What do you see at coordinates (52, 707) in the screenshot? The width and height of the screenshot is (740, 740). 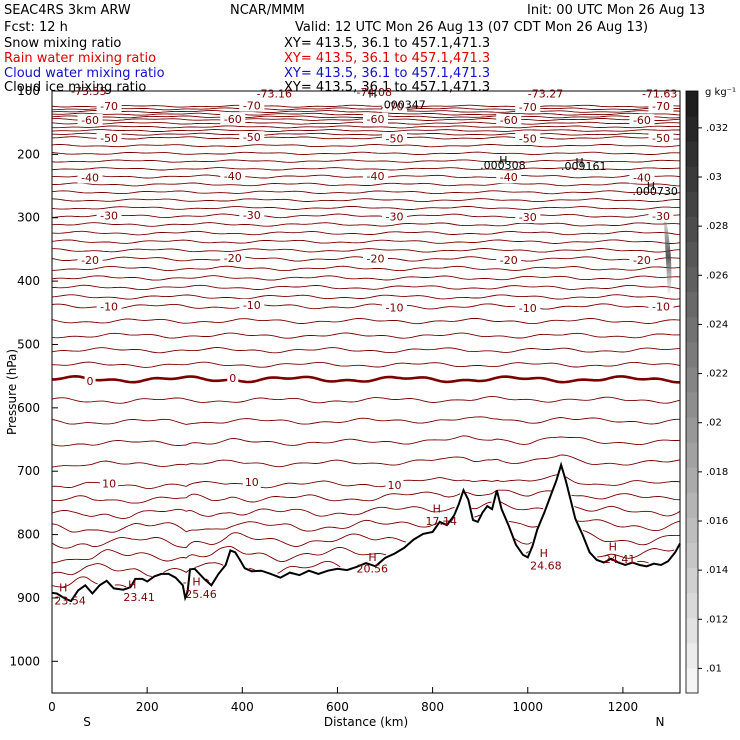 I see `x-tick-label: 0` at bounding box center [52, 707].